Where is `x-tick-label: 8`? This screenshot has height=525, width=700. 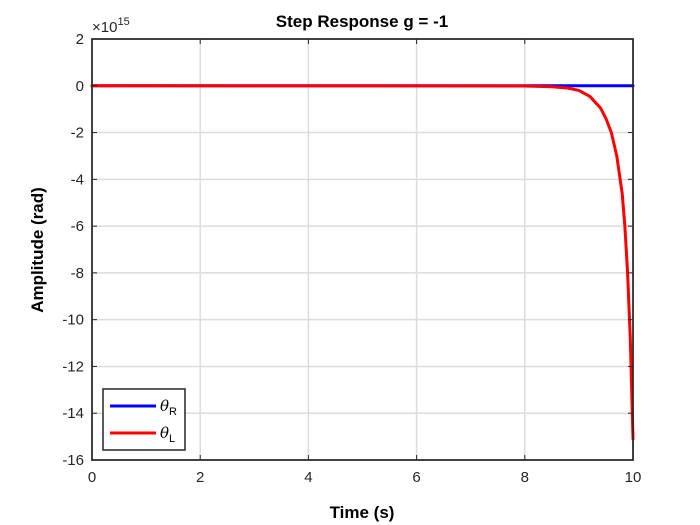 x-tick-label: 8 is located at coordinates (525, 477).